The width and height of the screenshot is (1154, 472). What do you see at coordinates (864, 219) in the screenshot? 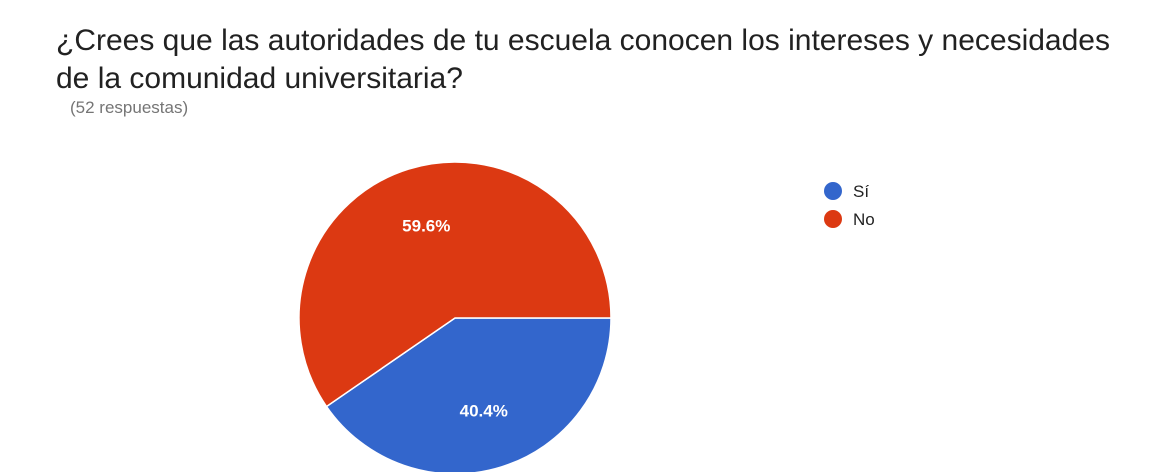
I see `legend-label-no: No` at bounding box center [864, 219].